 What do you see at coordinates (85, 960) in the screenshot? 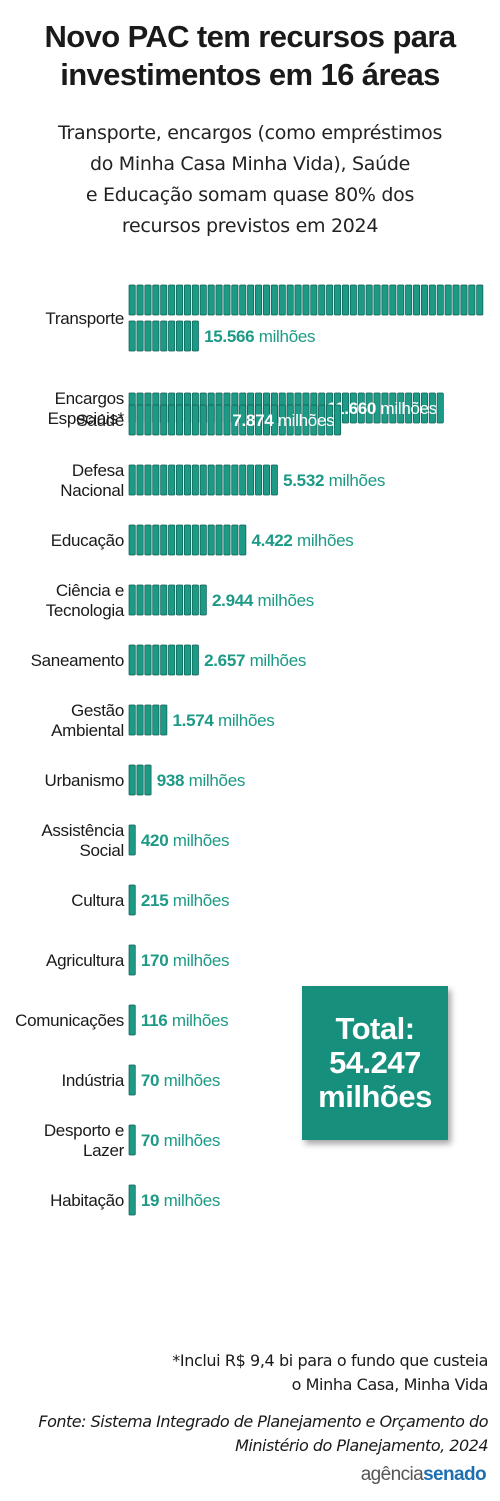
I see `category-label: Agricultura` at bounding box center [85, 960].